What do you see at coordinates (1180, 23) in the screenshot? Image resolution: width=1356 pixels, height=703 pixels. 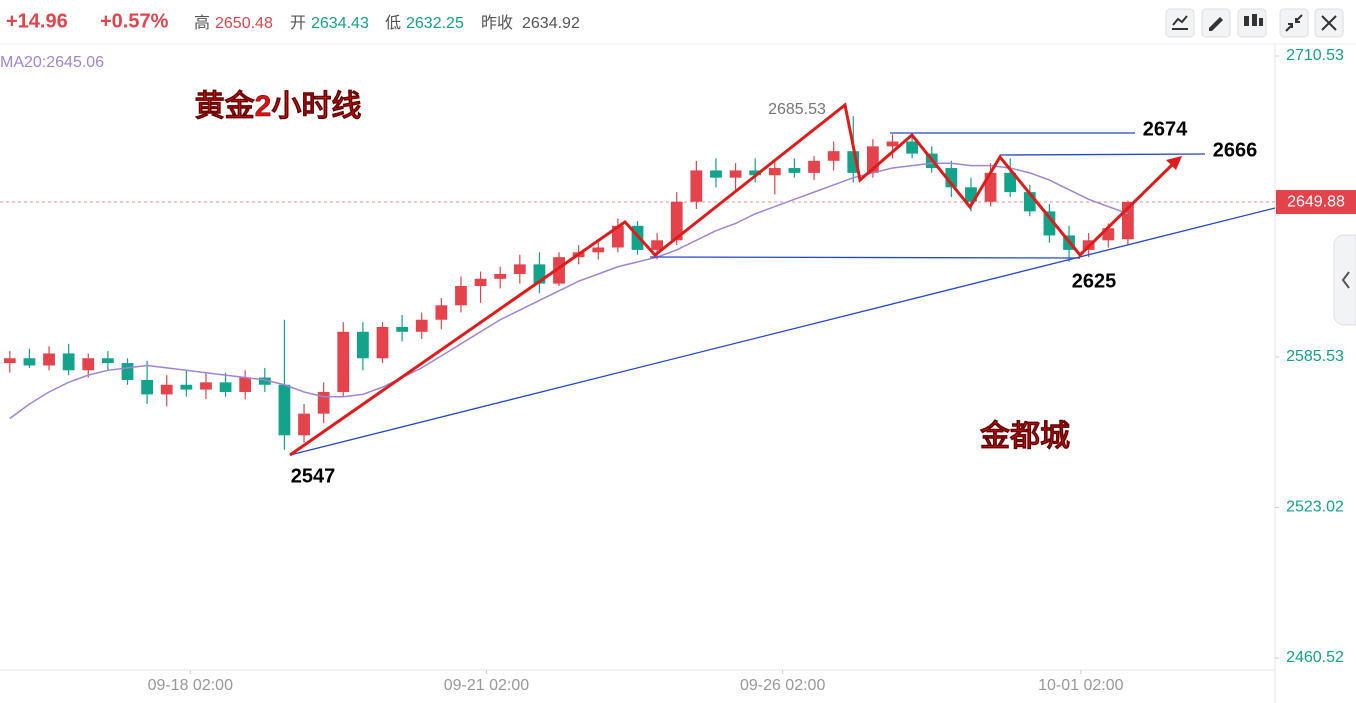 I see `line-tool-button` at bounding box center [1180, 23].